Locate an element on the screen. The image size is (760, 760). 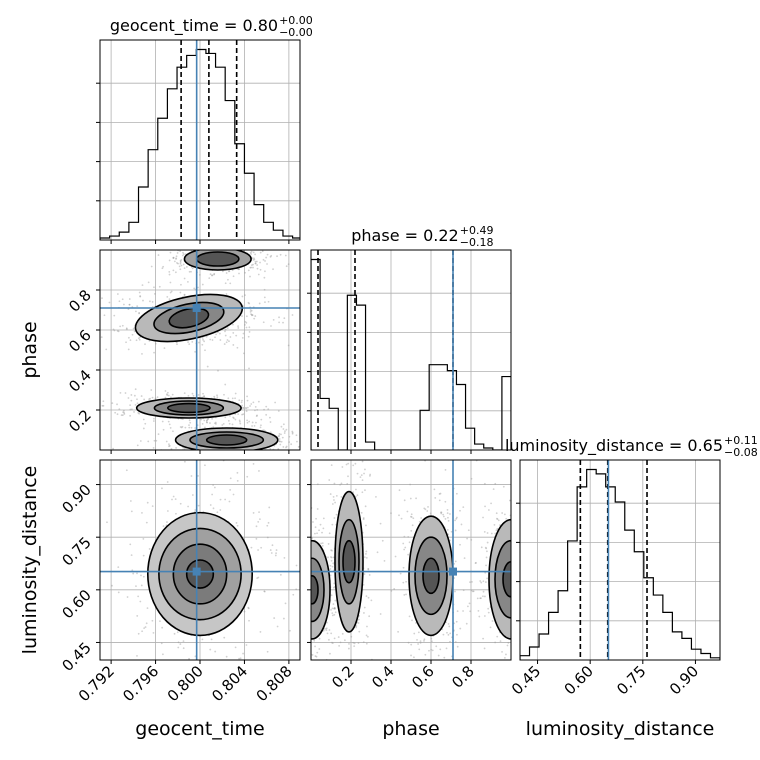
x-tick-label: 0.6 is located at coordinates (423, 677).